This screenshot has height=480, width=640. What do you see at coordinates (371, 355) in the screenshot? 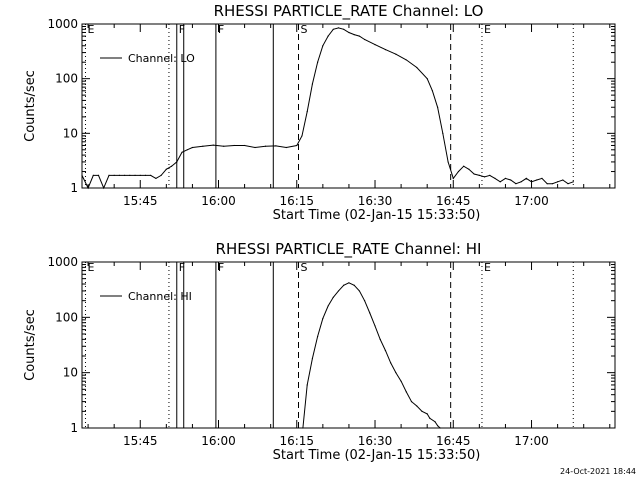
I see `series-line` at bounding box center [371, 355].